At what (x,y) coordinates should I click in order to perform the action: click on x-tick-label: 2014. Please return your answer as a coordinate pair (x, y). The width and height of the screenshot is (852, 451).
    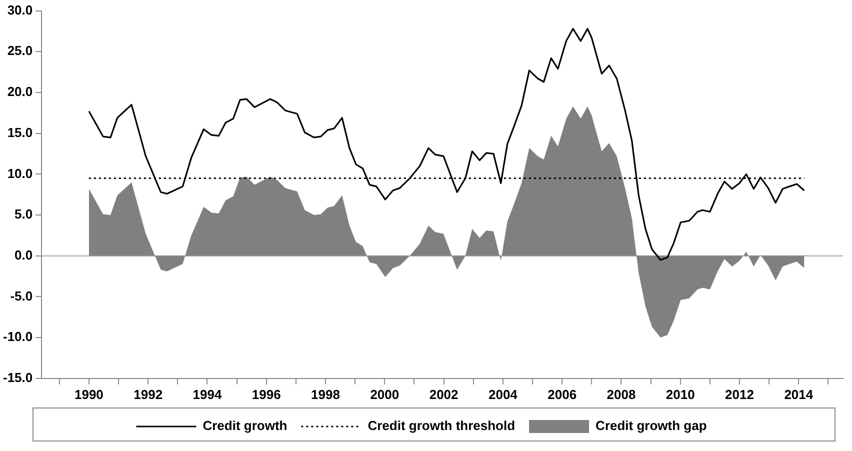
    Looking at the image, I should click on (799, 394).